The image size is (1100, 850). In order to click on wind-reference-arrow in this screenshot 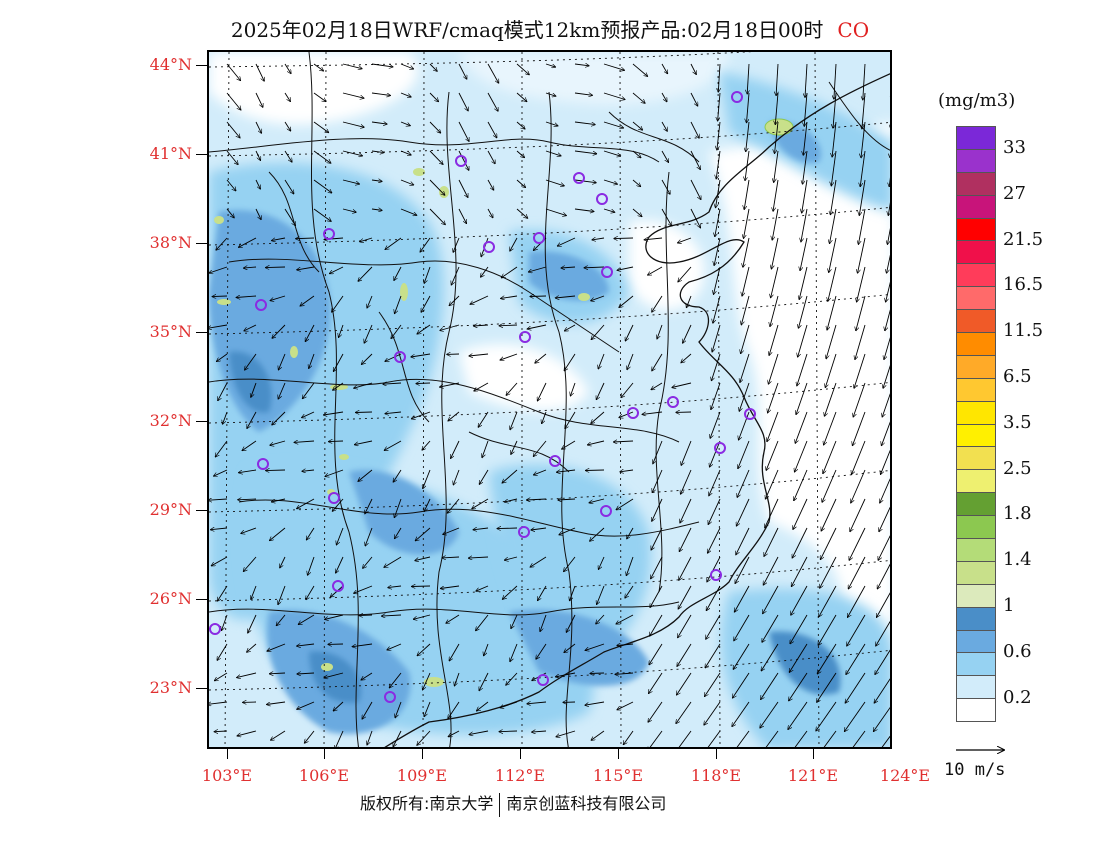, I will do `click(985, 750)`.